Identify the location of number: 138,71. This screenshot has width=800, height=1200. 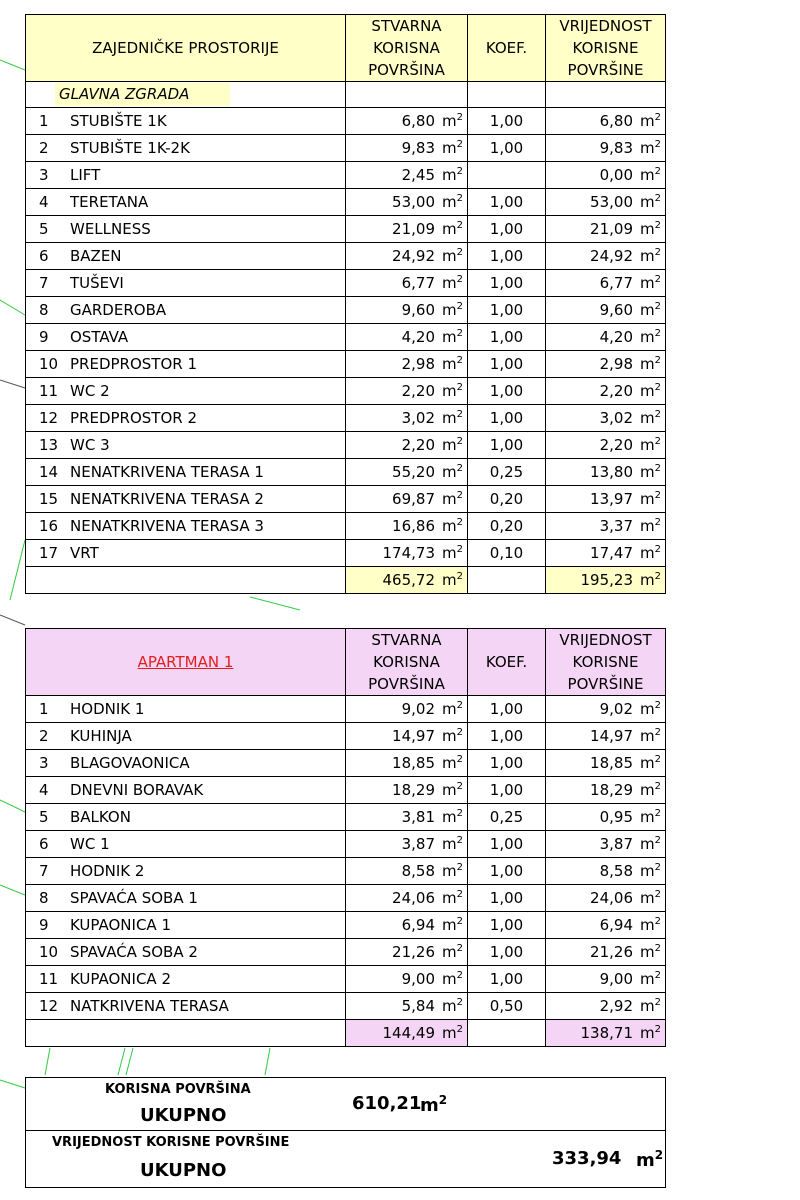
(607, 1033).